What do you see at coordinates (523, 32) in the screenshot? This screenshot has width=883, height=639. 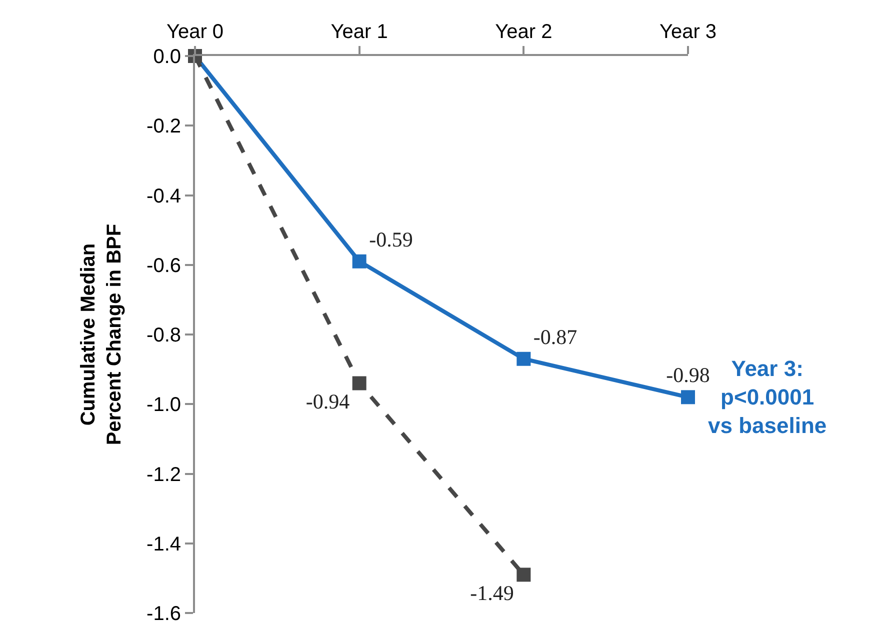 I see `x-tick-label: Year 2` at bounding box center [523, 32].